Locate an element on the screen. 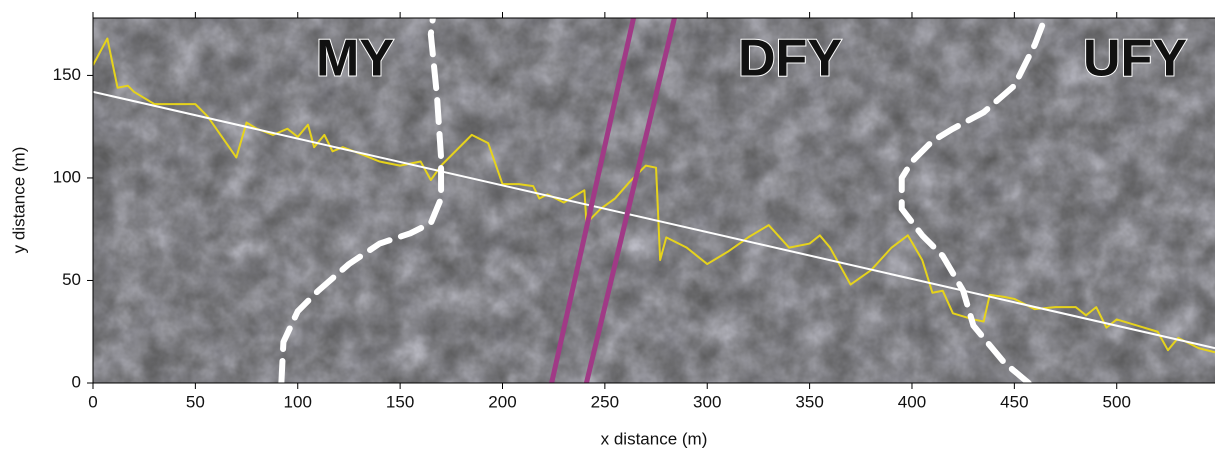 This screenshot has width=1215, height=458. x-tick-label: 250 is located at coordinates (605, 401).